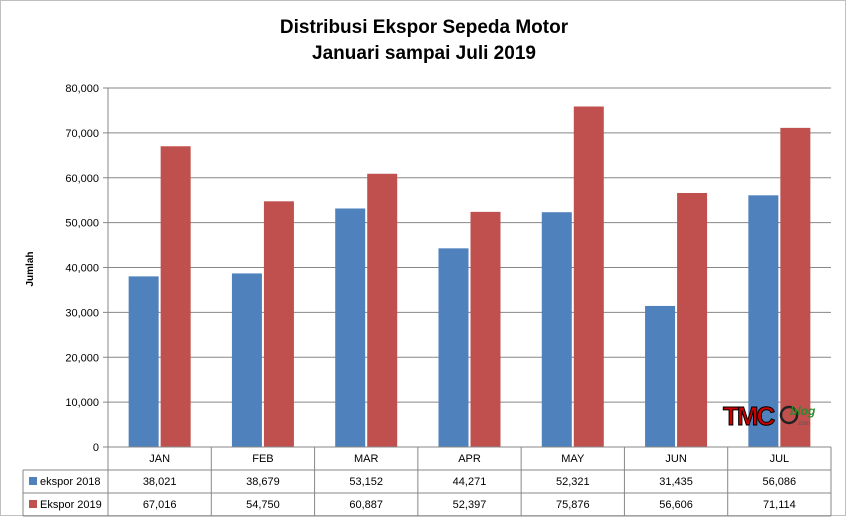 The width and height of the screenshot is (846, 517). What do you see at coordinates (470, 505) in the screenshot?
I see `table-cell: 52,397` at bounding box center [470, 505].